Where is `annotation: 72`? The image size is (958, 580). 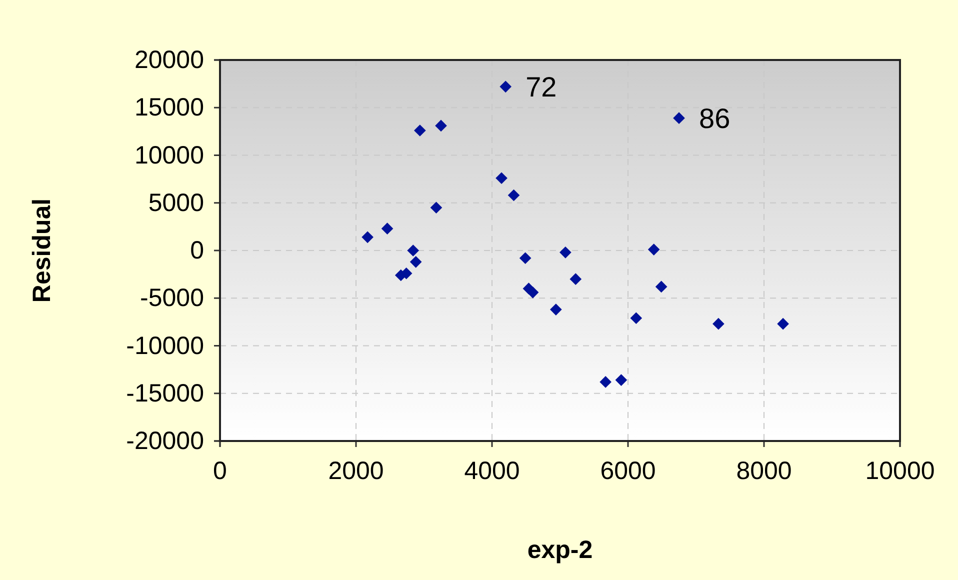
annotation: 72 is located at coordinates (541, 87).